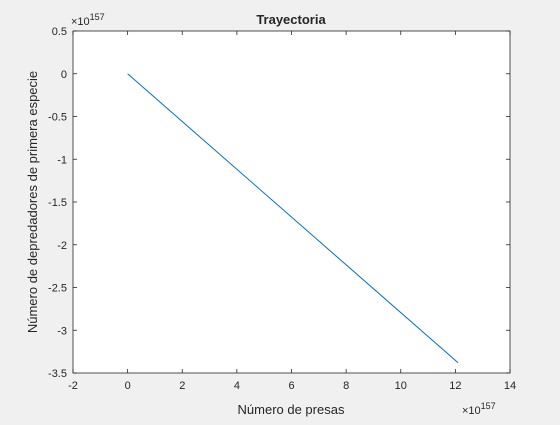  Describe the element at coordinates (57, 374) in the screenshot. I see `y-tick-label: -3.5` at that location.